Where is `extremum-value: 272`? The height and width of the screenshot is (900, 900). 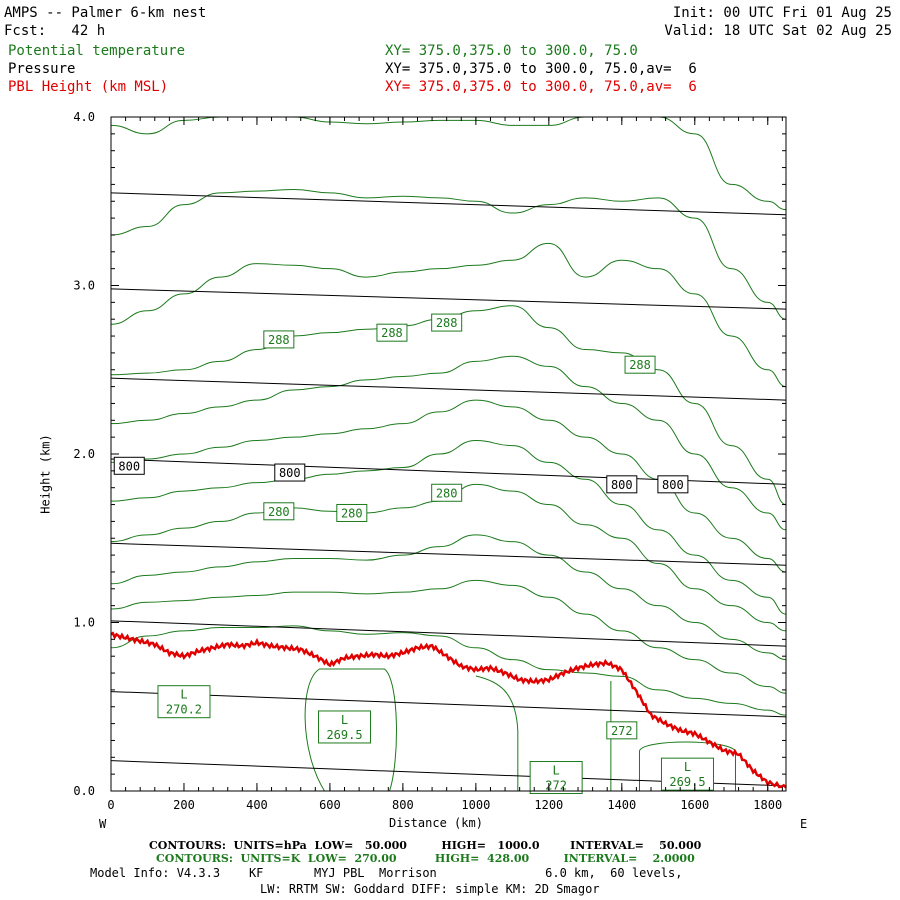
extremum-value: 272 is located at coordinates (556, 786).